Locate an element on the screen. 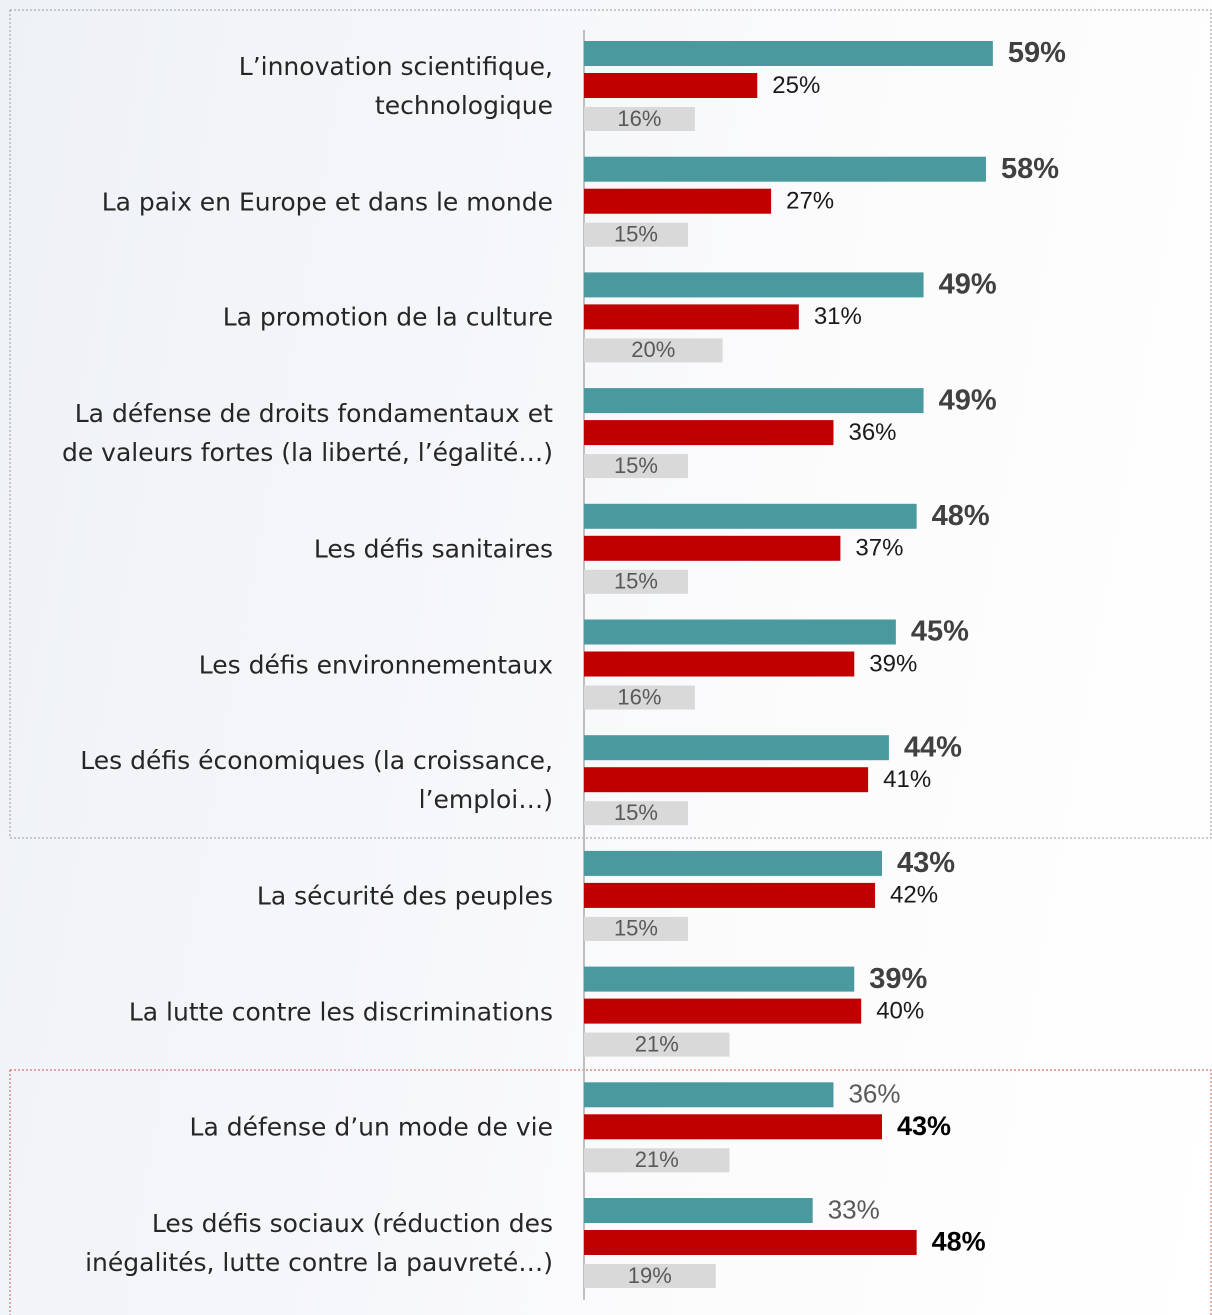 The image size is (1212, 1315). data-label: 37% is located at coordinates (879, 548).